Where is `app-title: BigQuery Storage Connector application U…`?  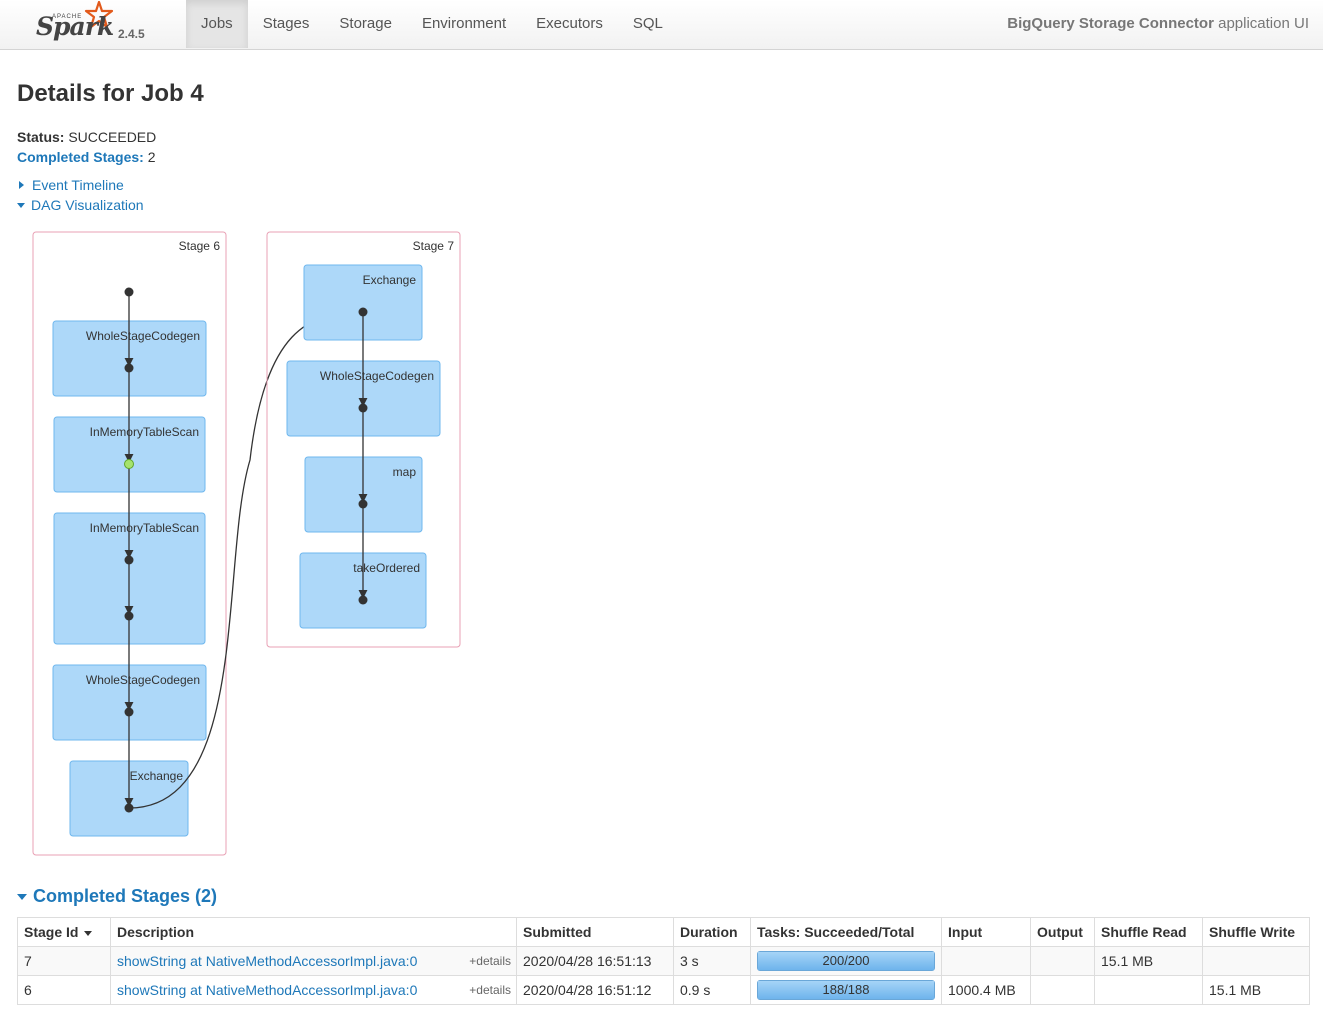
app-title: BigQuery Storage Connector application U… is located at coordinates (1158, 24).